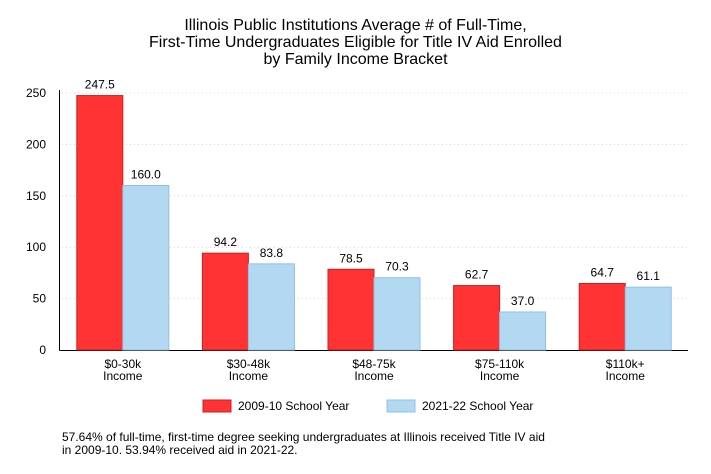 Image resolution: width=711 pixels, height=474 pixels. I want to click on x-category-label: $110k+, so click(625, 364).